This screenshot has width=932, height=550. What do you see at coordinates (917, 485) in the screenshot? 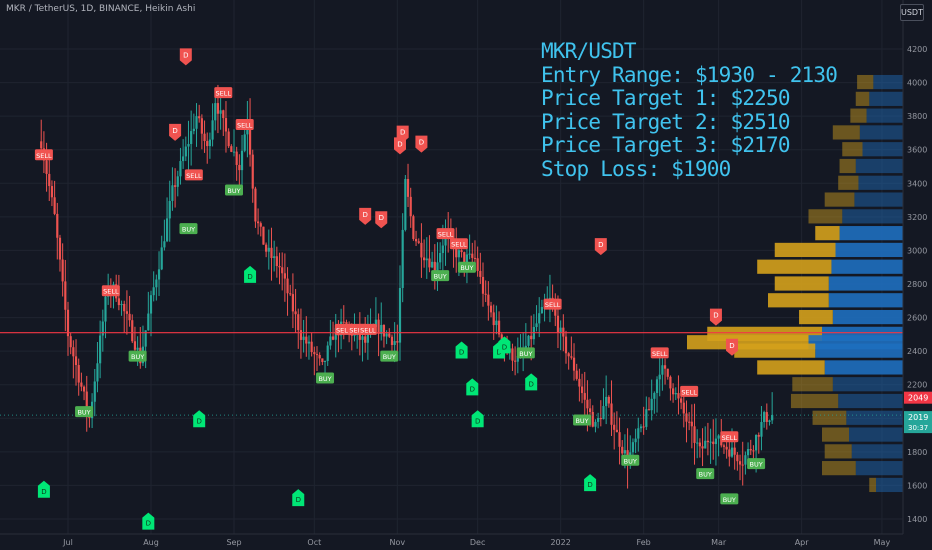
I see `price-tick-label: 1600` at bounding box center [917, 485].